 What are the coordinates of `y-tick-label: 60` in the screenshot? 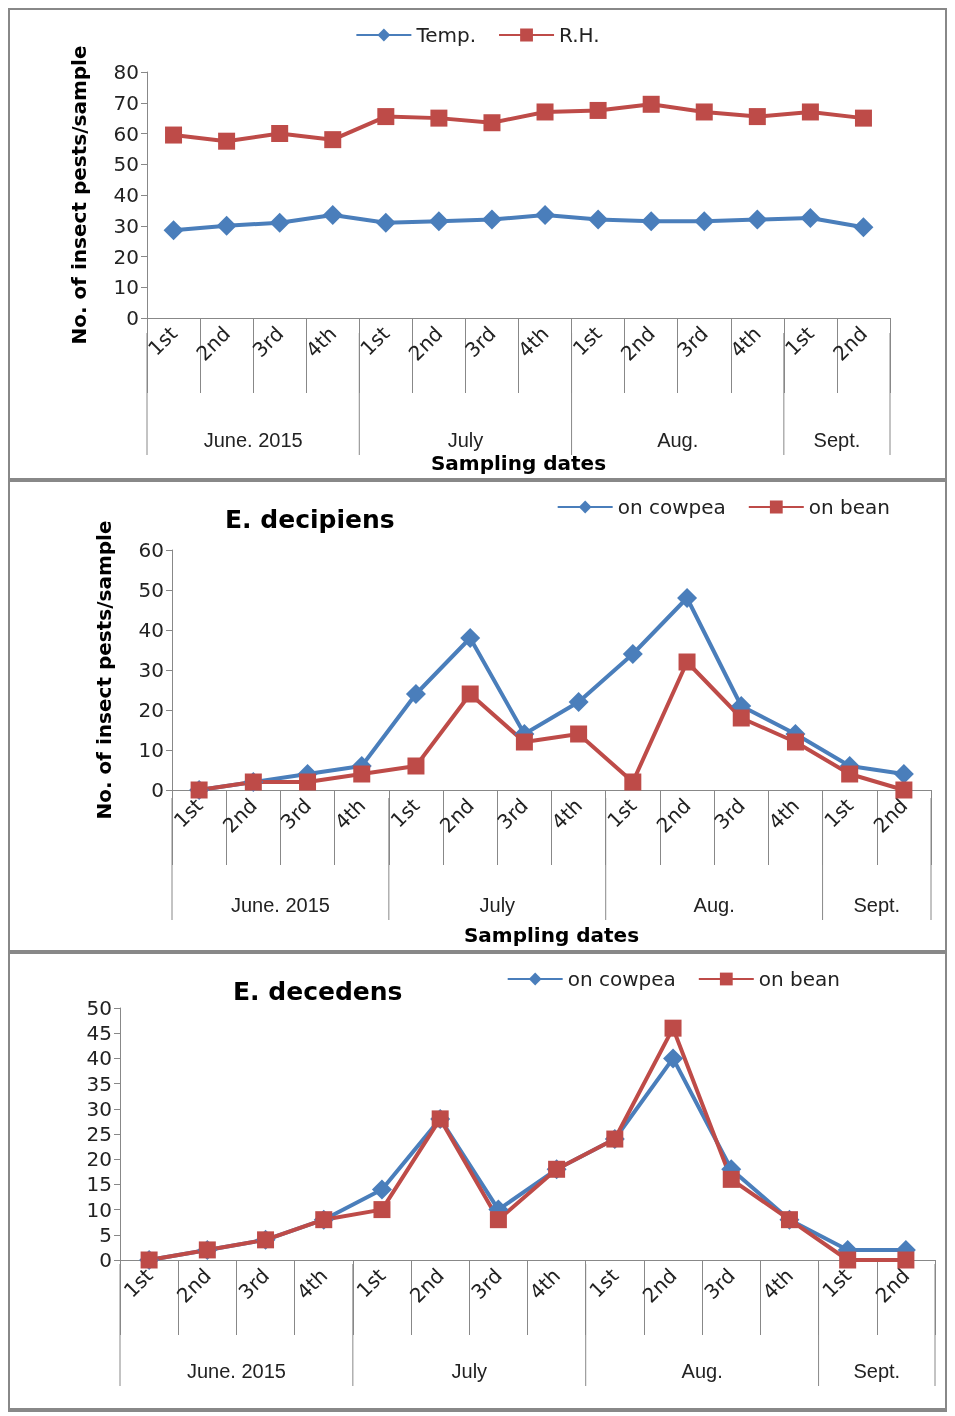 It's located at (126, 133).